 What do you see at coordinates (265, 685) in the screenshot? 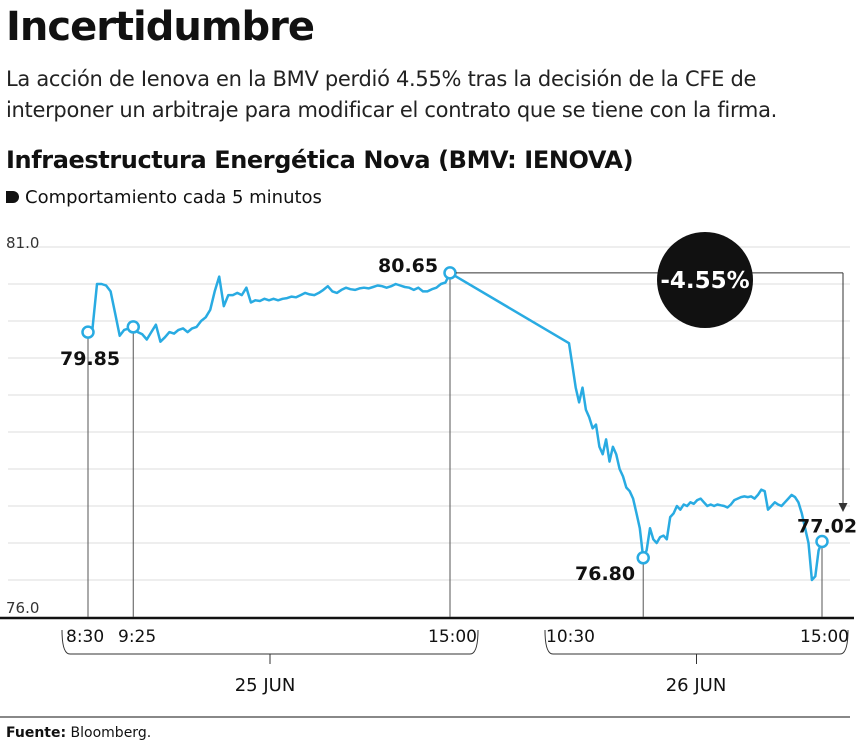
I see `day-label-25-jun: 25 JUN` at bounding box center [265, 685].